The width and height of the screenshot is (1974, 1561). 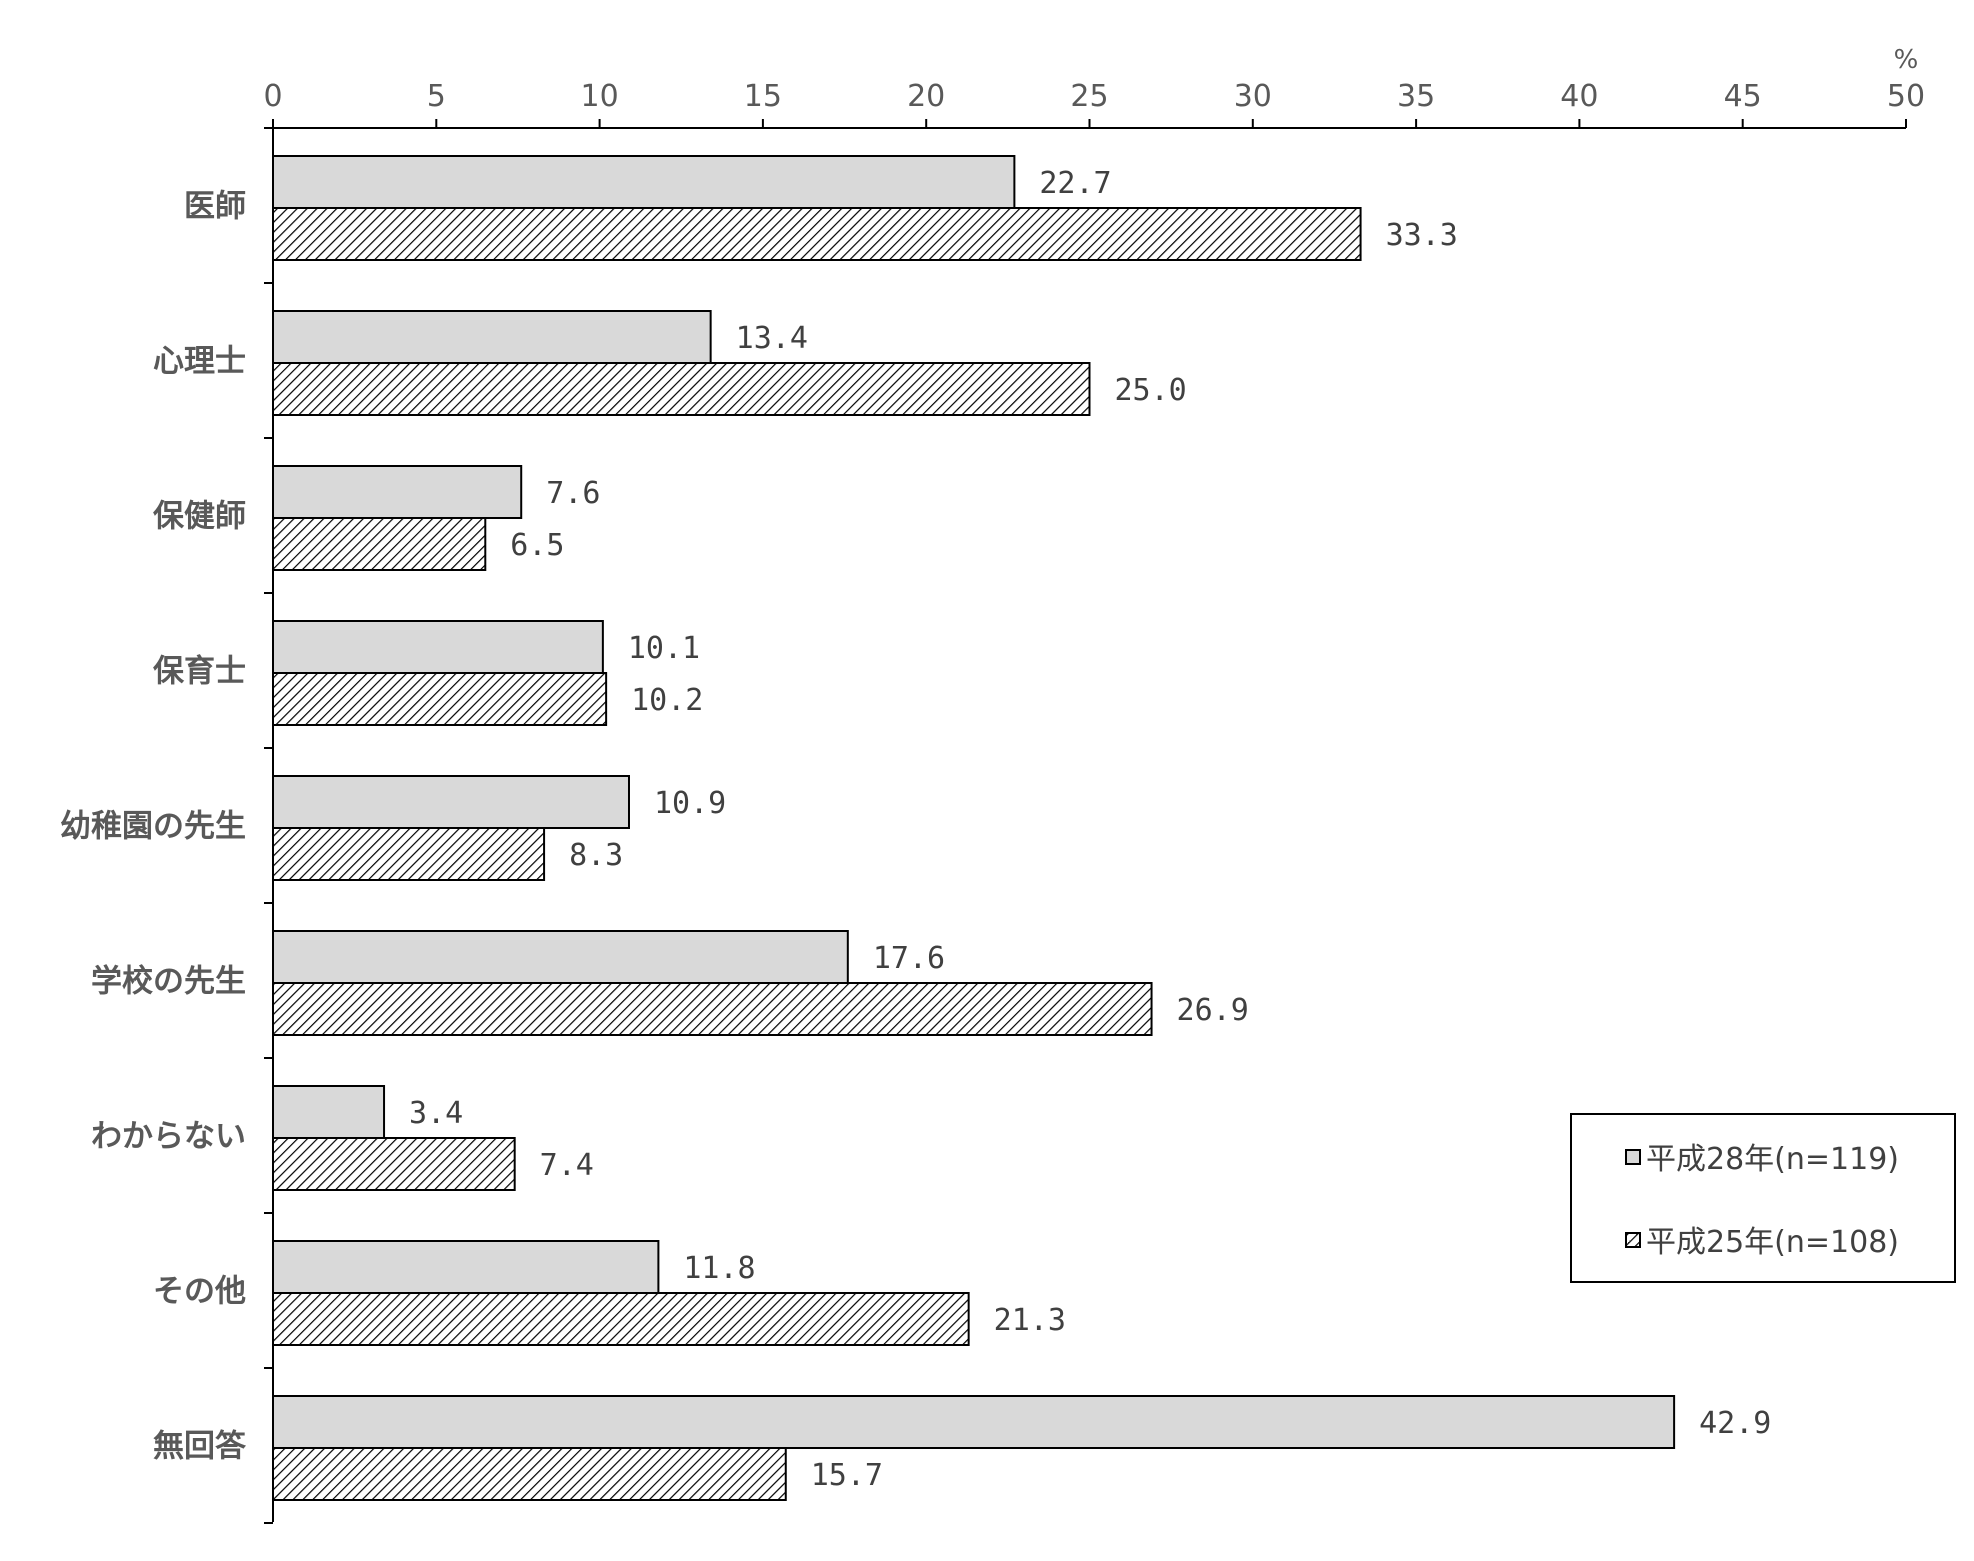 I want to click on data-label-series-2: 6.5, so click(x=537, y=545).